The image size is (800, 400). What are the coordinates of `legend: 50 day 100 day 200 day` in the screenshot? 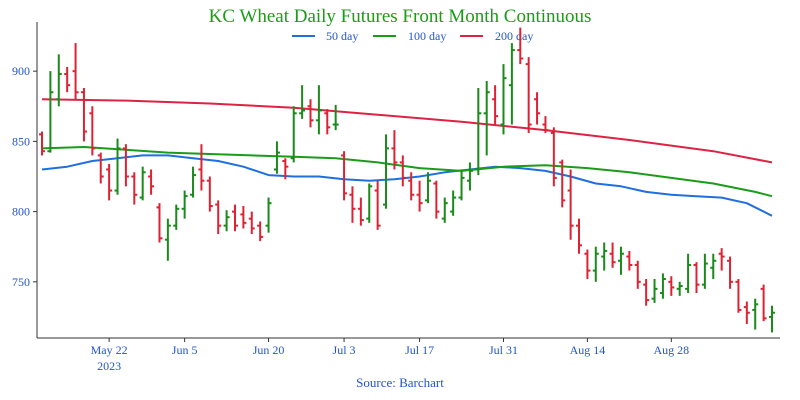 It's located at (412, 36).